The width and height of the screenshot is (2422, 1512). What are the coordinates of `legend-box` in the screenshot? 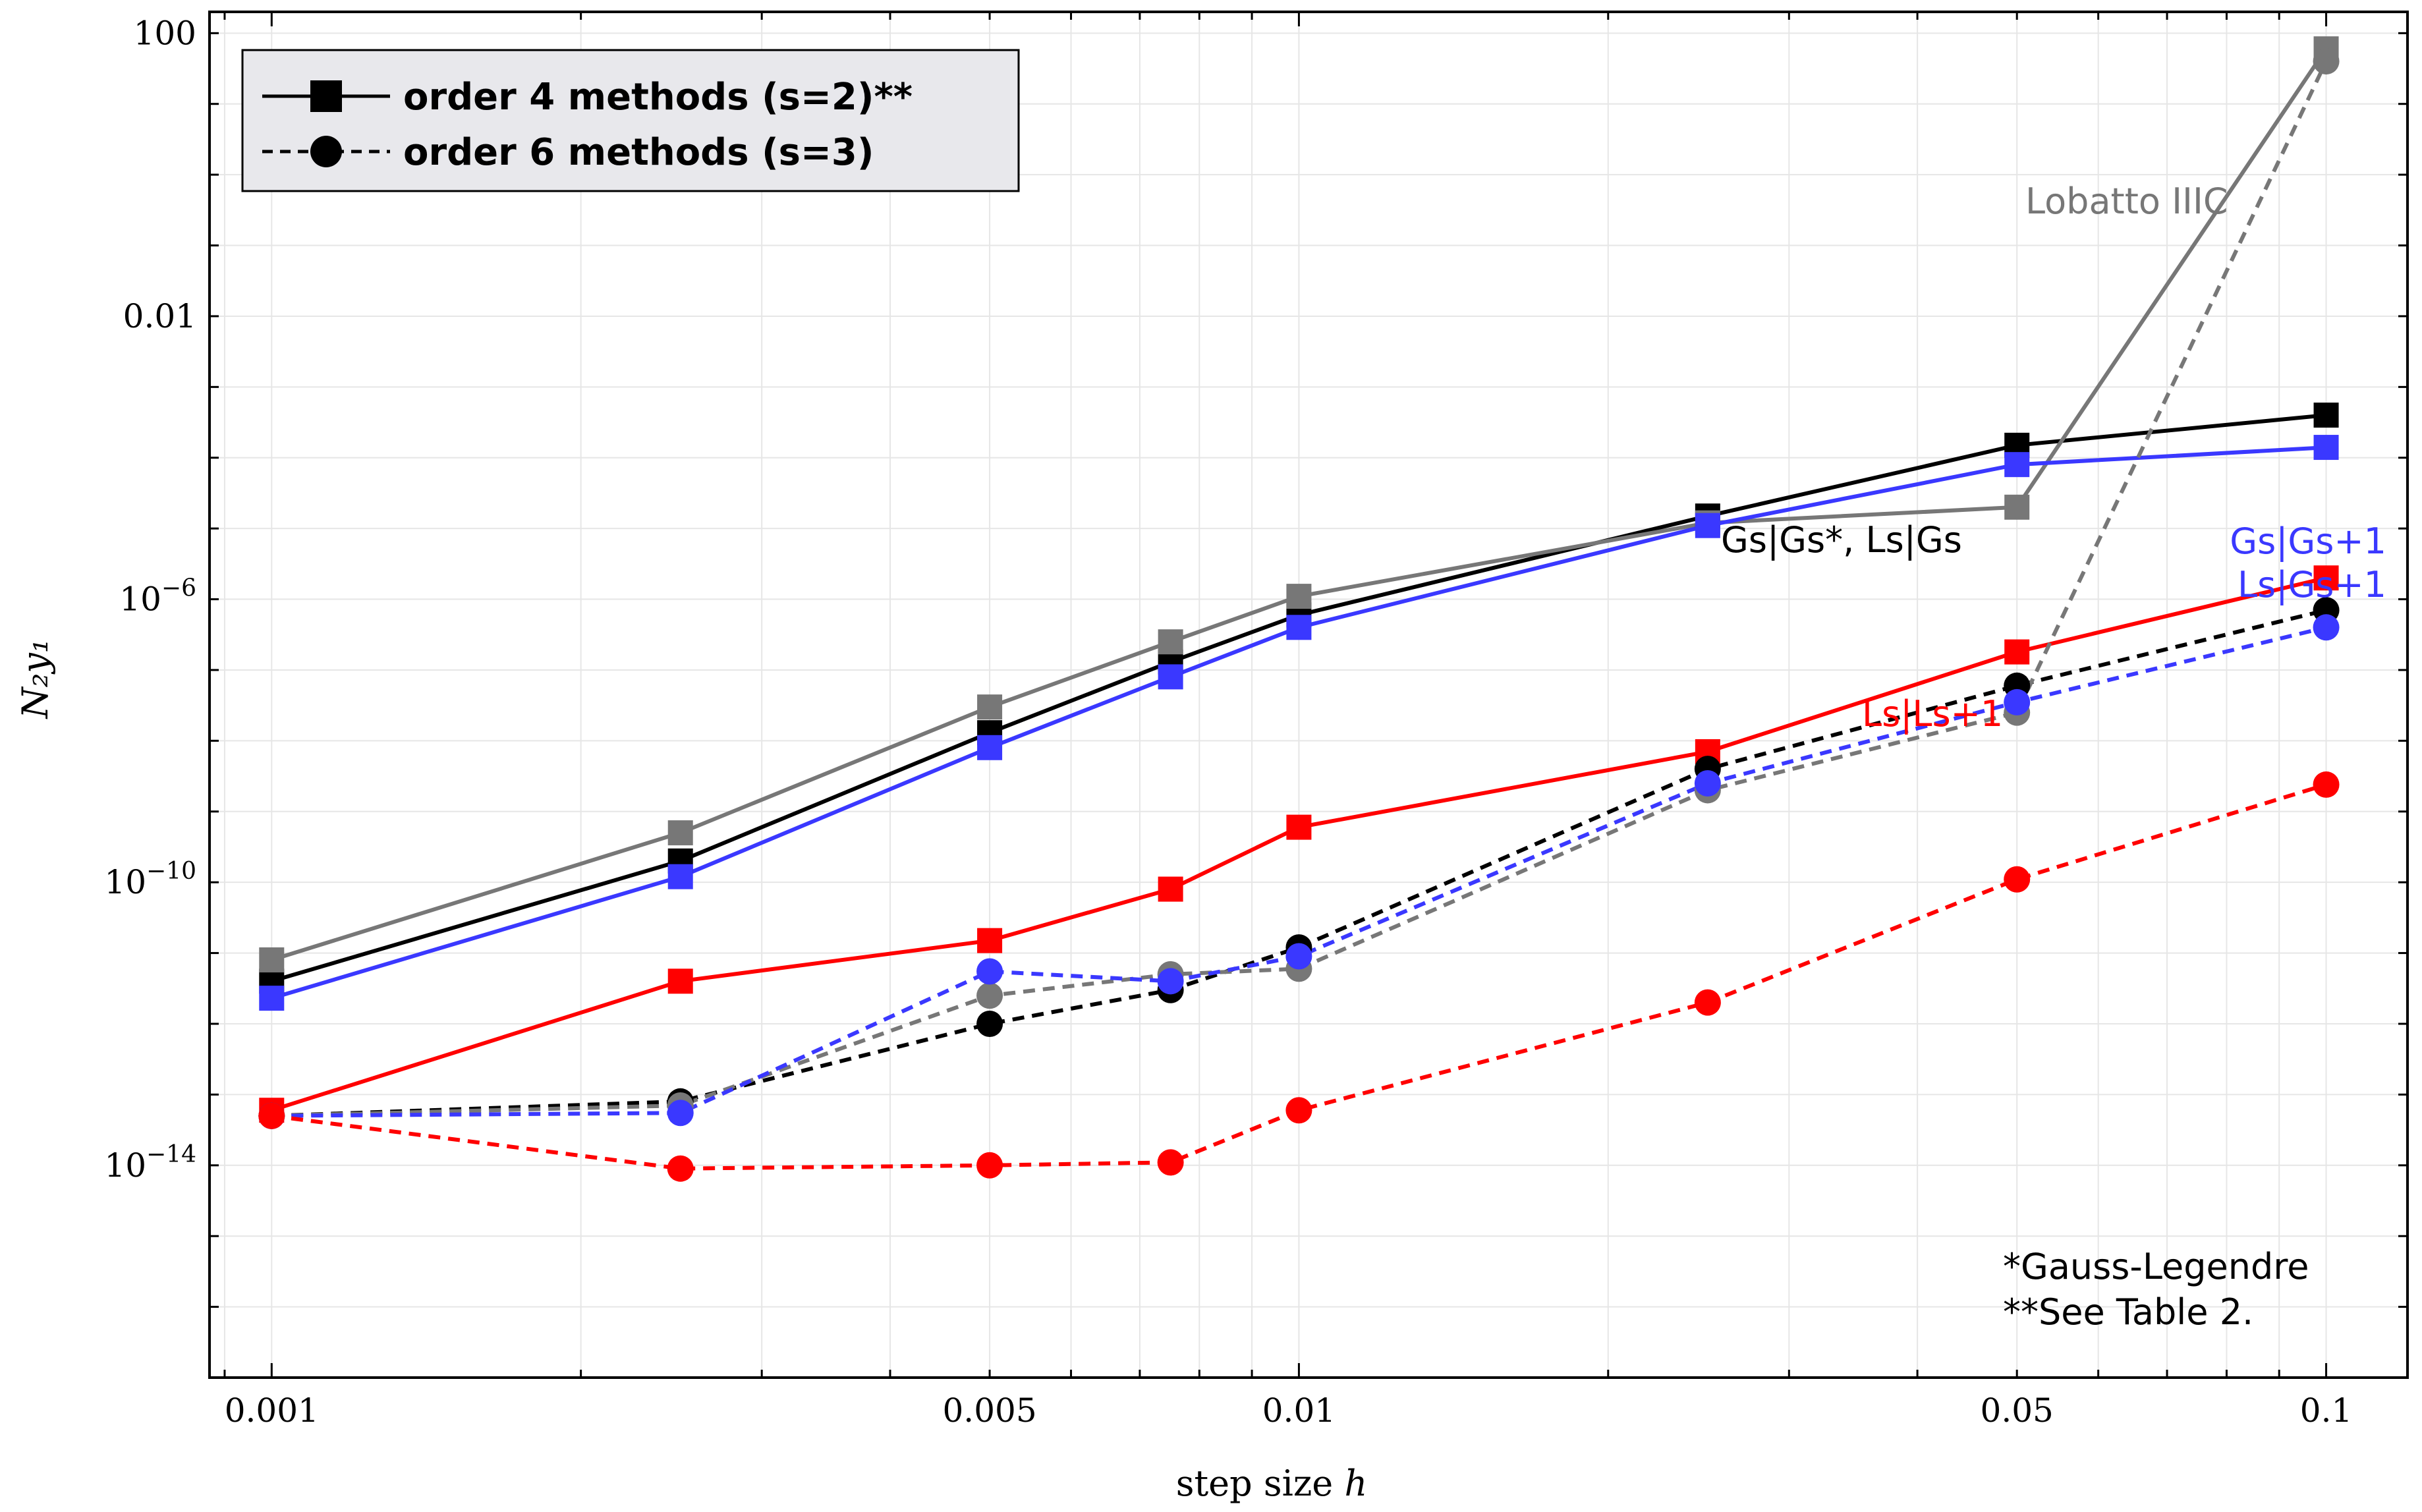 It's located at (630, 120).